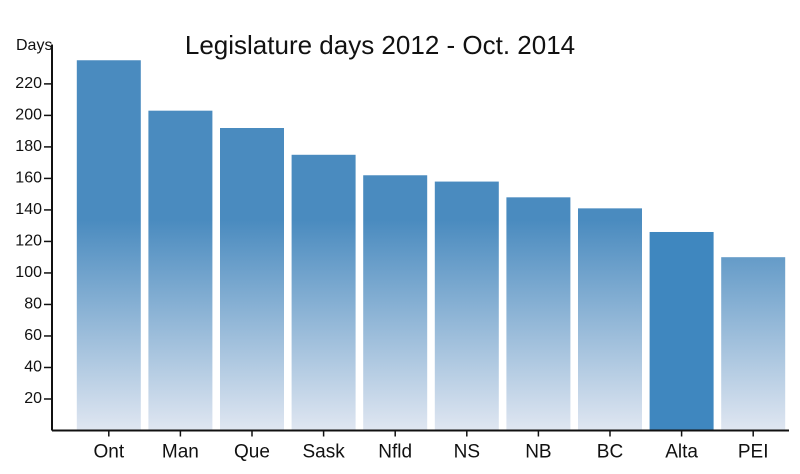  What do you see at coordinates (380, 45) in the screenshot?
I see `chart-title: Legislature days 2012 - Oct. 2014` at bounding box center [380, 45].